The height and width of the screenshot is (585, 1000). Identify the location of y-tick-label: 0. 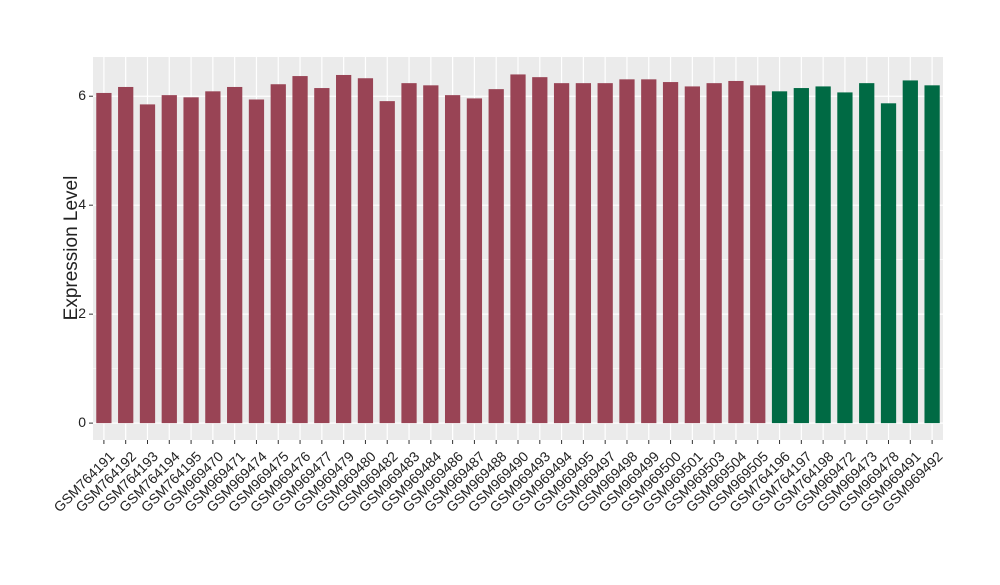
(82, 422).